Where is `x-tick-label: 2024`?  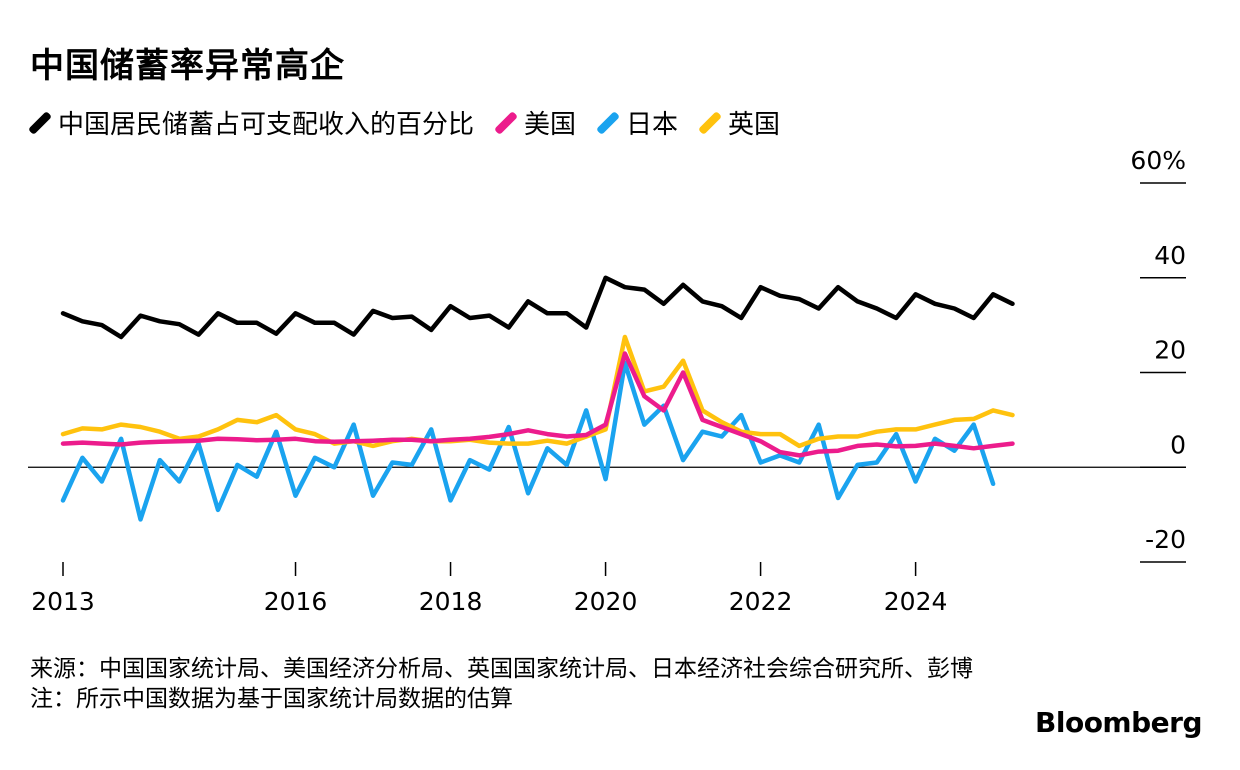 x-tick-label: 2024 is located at coordinates (916, 601).